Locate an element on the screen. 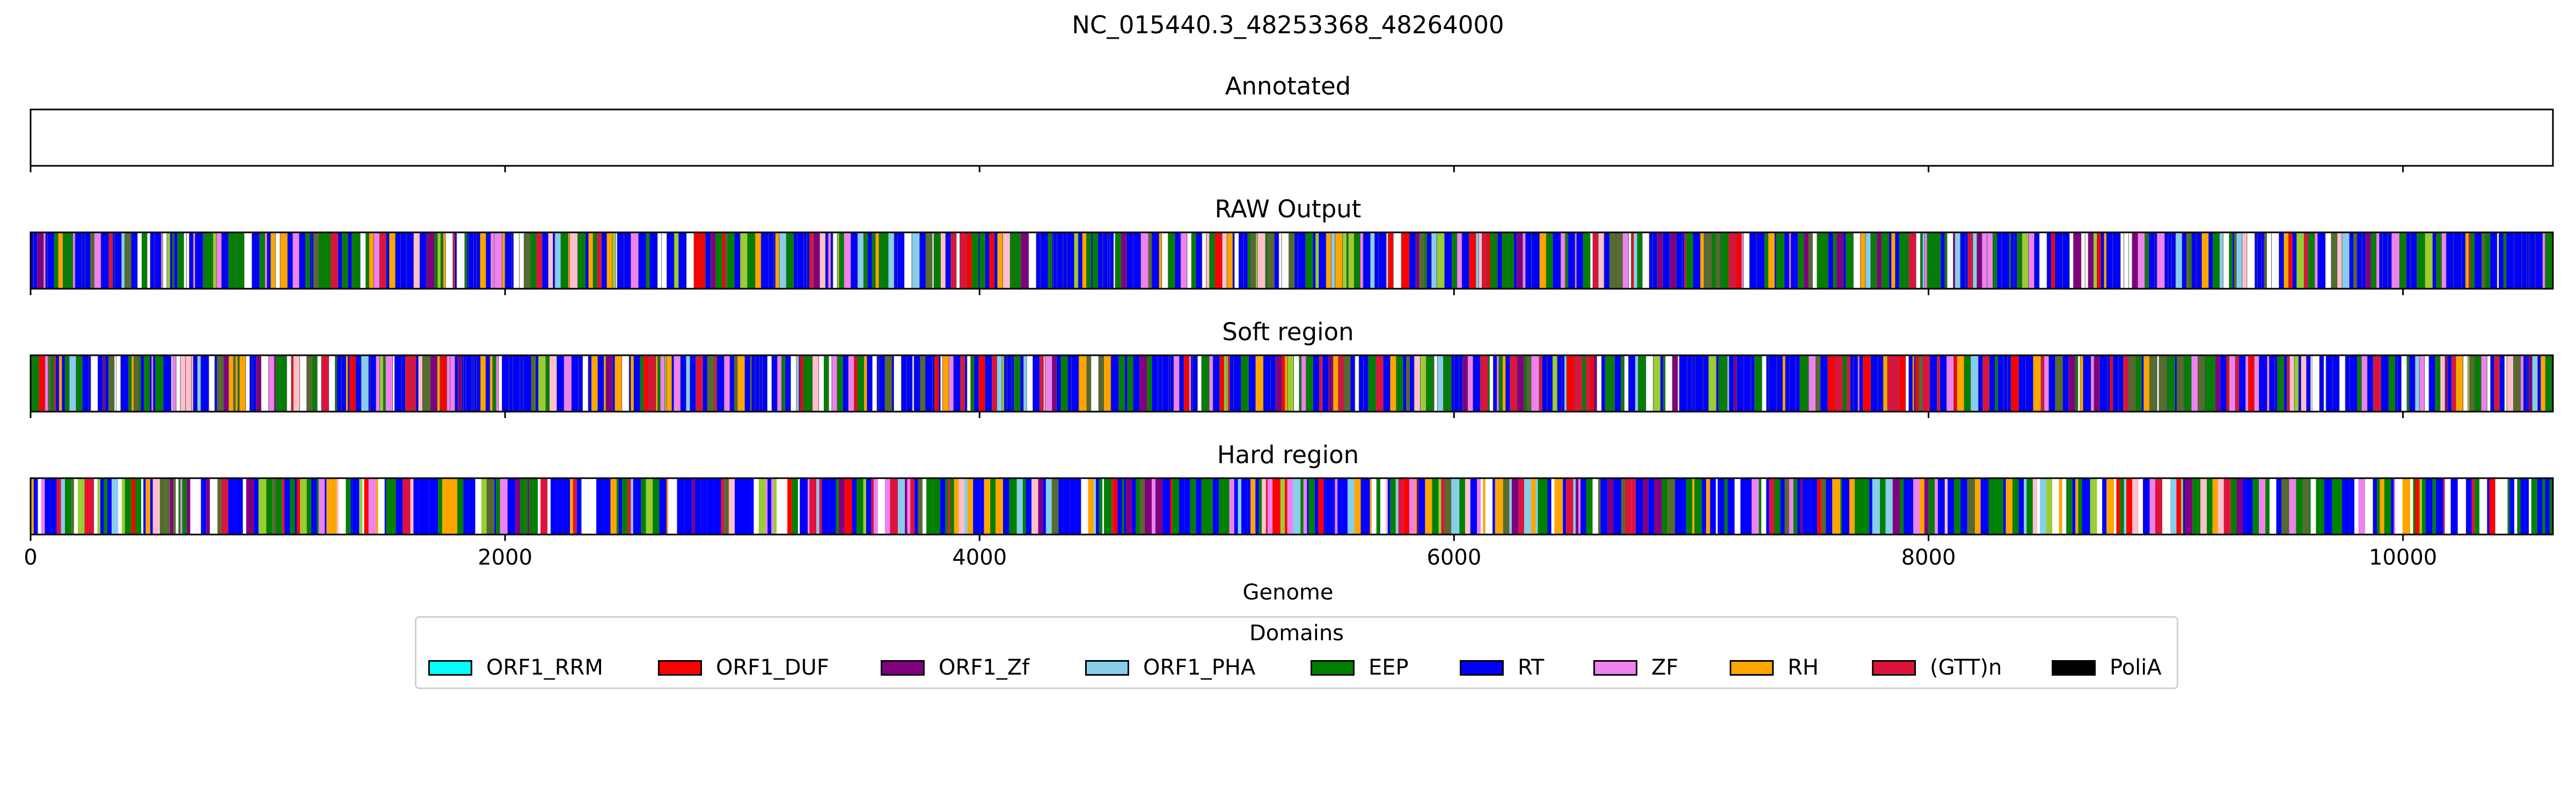  legend-label: RT is located at coordinates (1531, 667).